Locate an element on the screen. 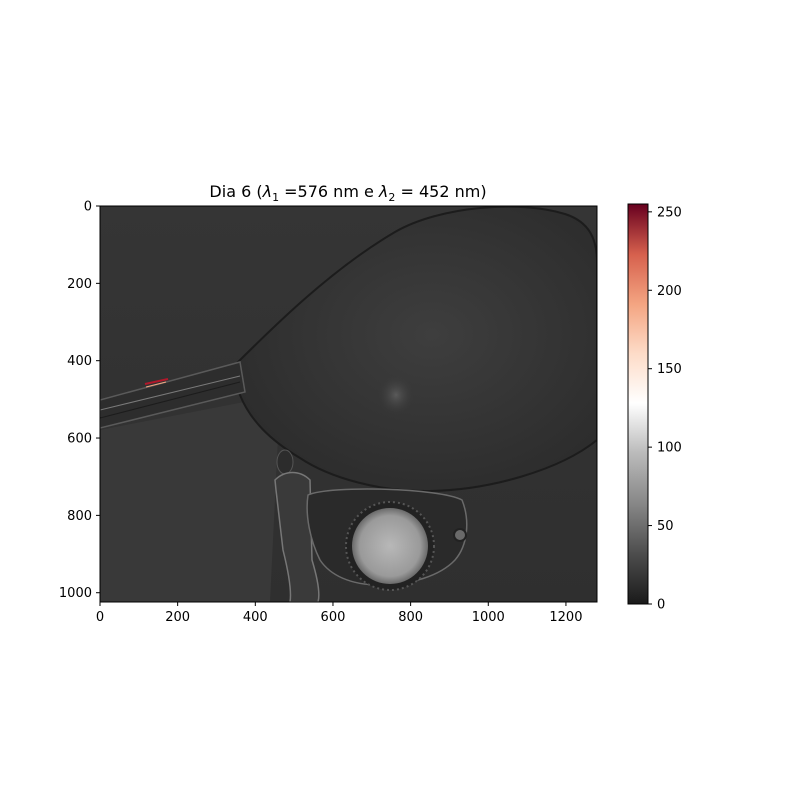  colorbar-tick-label: 250 is located at coordinates (669, 212).